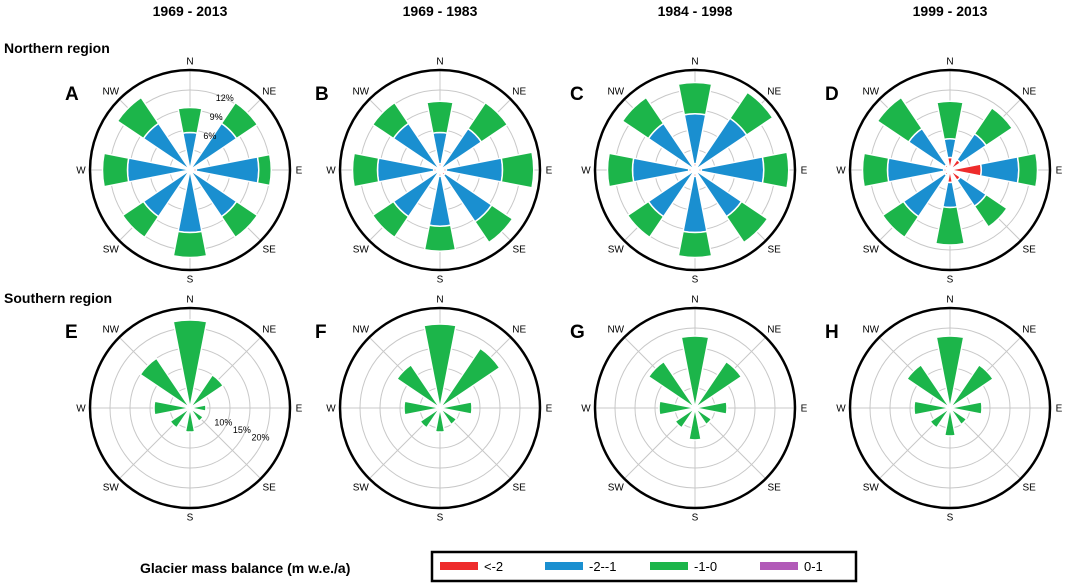  What do you see at coordinates (225, 98) in the screenshot?
I see `ring-label: 12%` at bounding box center [225, 98].